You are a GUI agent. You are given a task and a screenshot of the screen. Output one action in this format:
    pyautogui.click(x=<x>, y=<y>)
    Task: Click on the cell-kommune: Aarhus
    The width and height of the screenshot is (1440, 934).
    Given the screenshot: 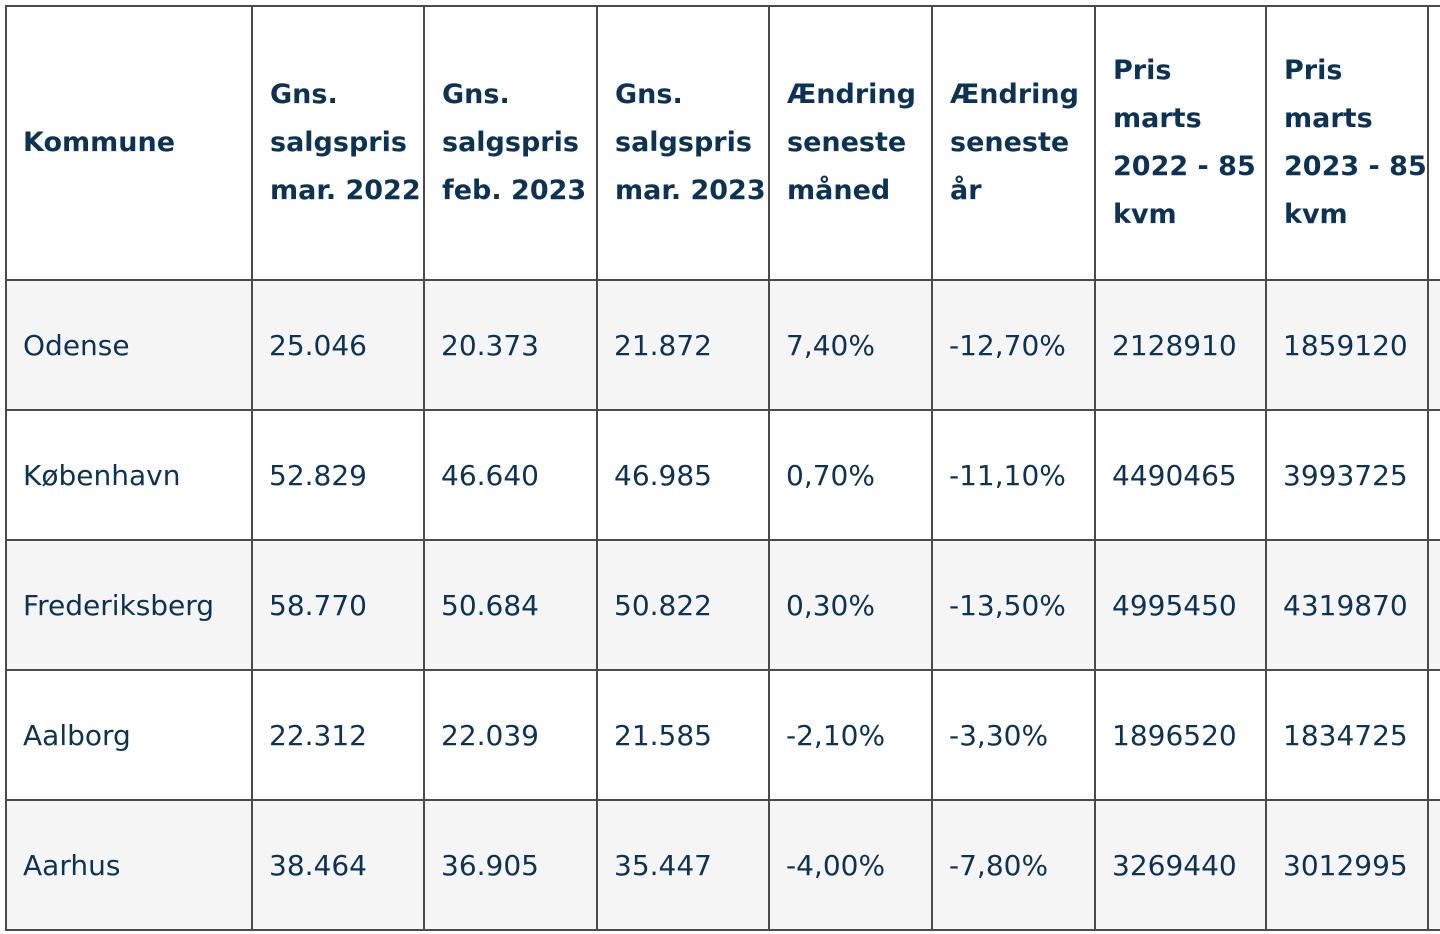 What is the action you would take?
    pyautogui.click(x=129, y=865)
    